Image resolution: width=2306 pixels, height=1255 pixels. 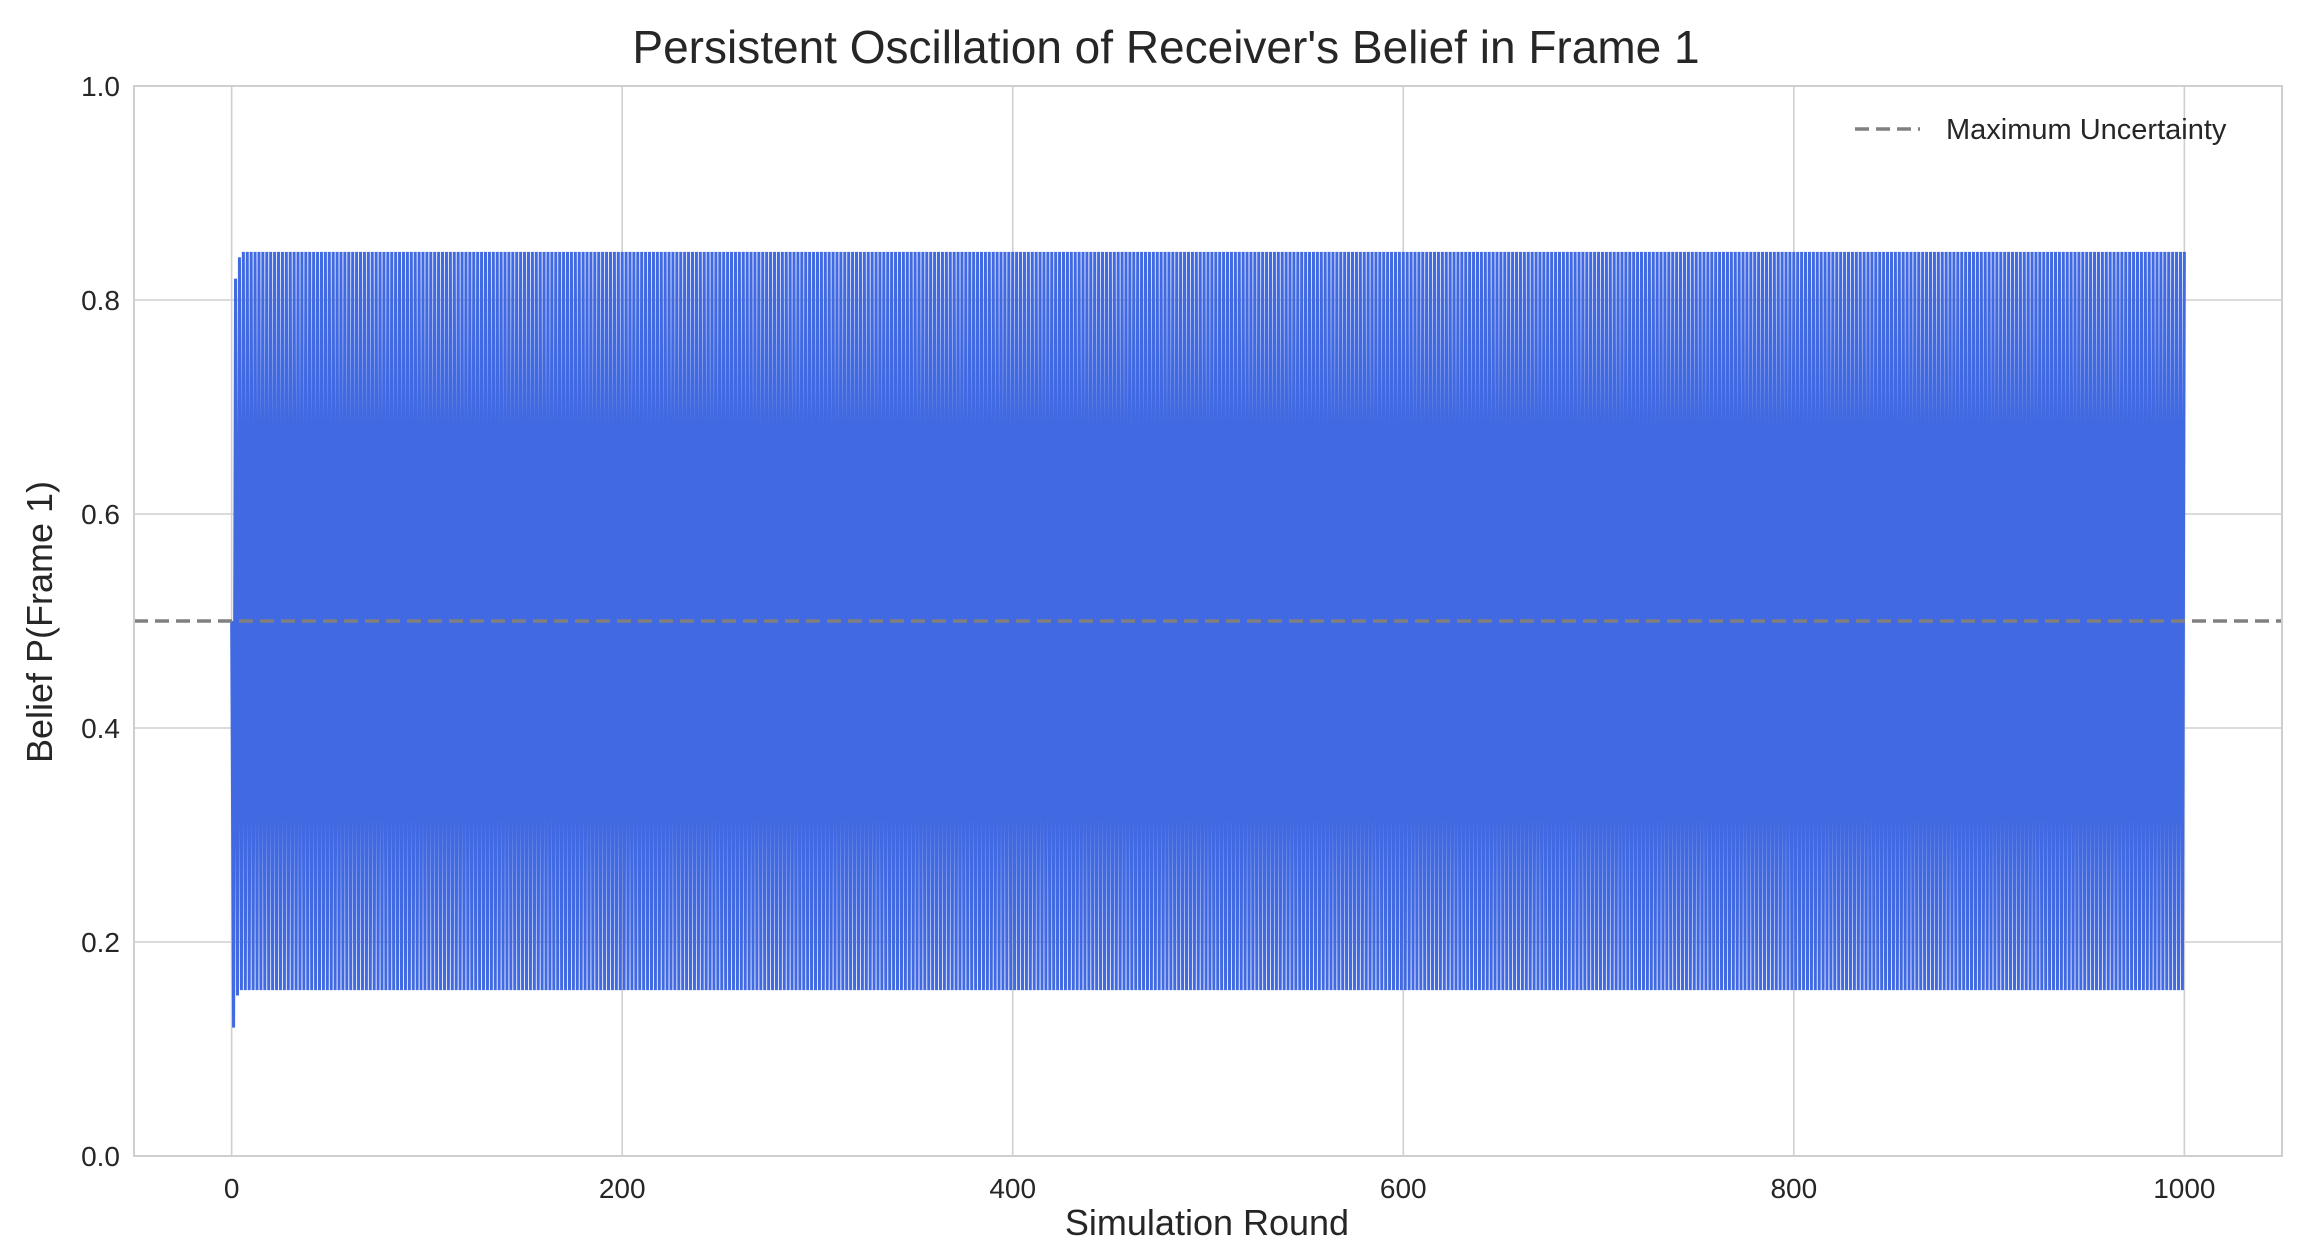 What do you see at coordinates (100, 300) in the screenshot?
I see `y-tick-label: 0.8` at bounding box center [100, 300].